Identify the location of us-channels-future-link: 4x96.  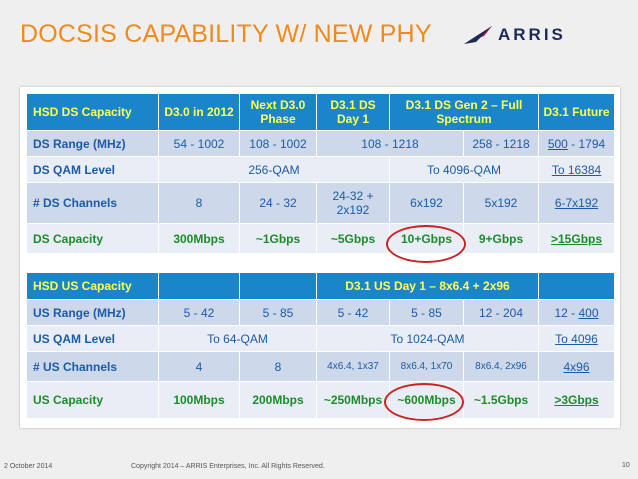
(576, 366).